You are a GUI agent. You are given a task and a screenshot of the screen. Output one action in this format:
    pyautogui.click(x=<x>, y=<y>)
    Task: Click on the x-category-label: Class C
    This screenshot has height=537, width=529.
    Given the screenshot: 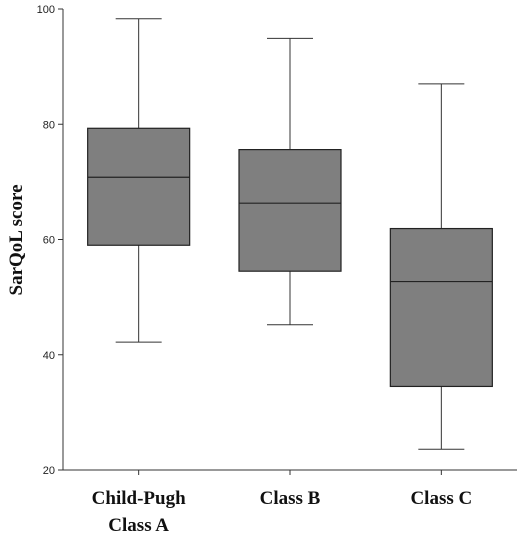 What is the action you would take?
    pyautogui.click(x=441, y=498)
    